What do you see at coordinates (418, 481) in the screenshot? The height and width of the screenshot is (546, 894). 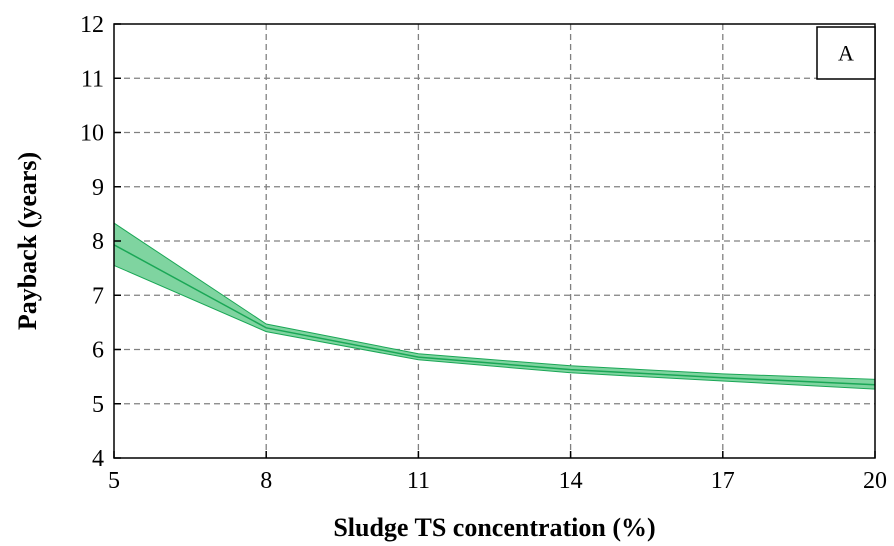 I see `x-tick-label: 11` at bounding box center [418, 481].